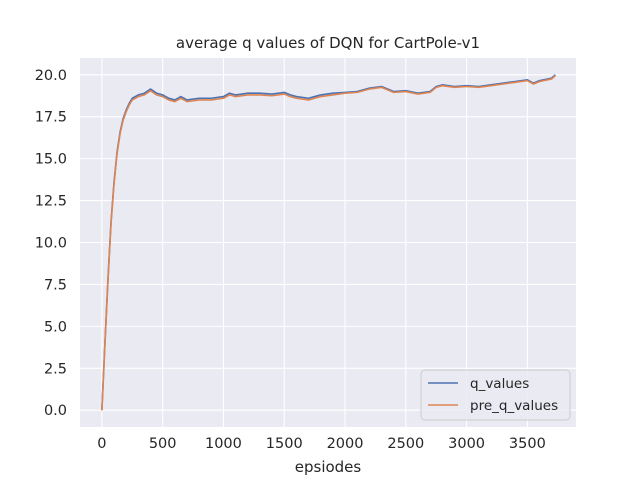  Describe the element at coordinates (345, 444) in the screenshot. I see `x-tick-label-2000: 2000` at that location.